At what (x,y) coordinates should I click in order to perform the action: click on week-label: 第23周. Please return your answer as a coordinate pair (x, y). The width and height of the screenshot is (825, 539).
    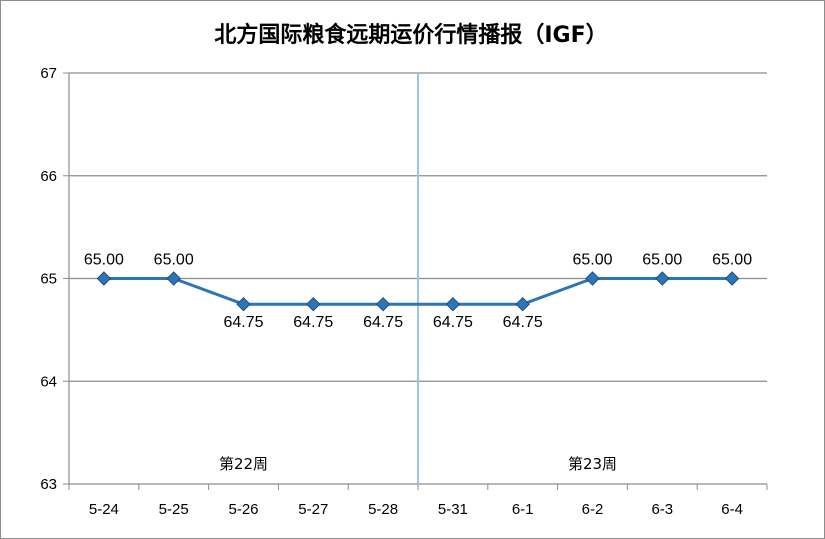
    Looking at the image, I should click on (592, 464).